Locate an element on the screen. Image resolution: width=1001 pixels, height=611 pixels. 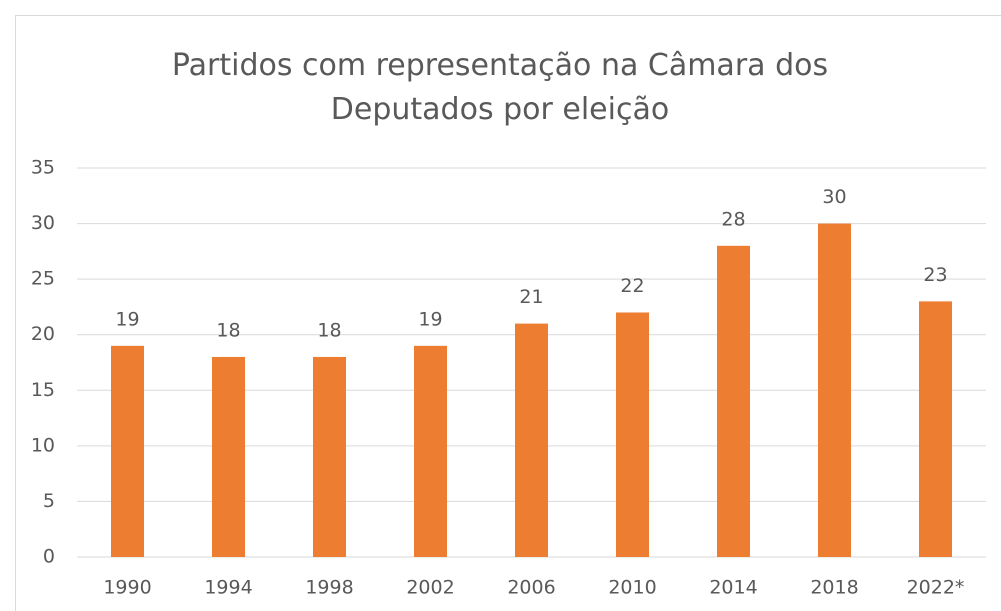
y-tick-label: 20 is located at coordinates (43, 334).